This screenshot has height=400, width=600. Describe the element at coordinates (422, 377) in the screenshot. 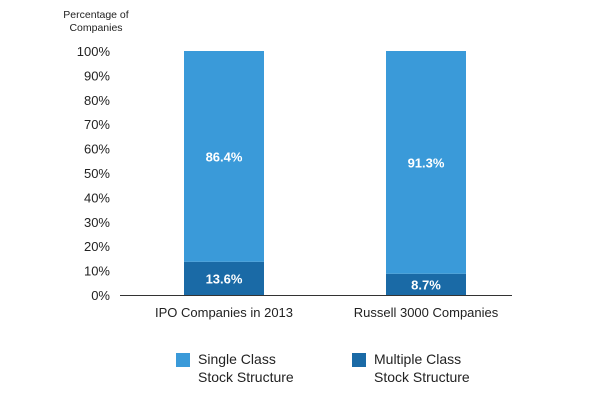

I see `legend-label-multiple-line-2: Stock Structure` at that location.